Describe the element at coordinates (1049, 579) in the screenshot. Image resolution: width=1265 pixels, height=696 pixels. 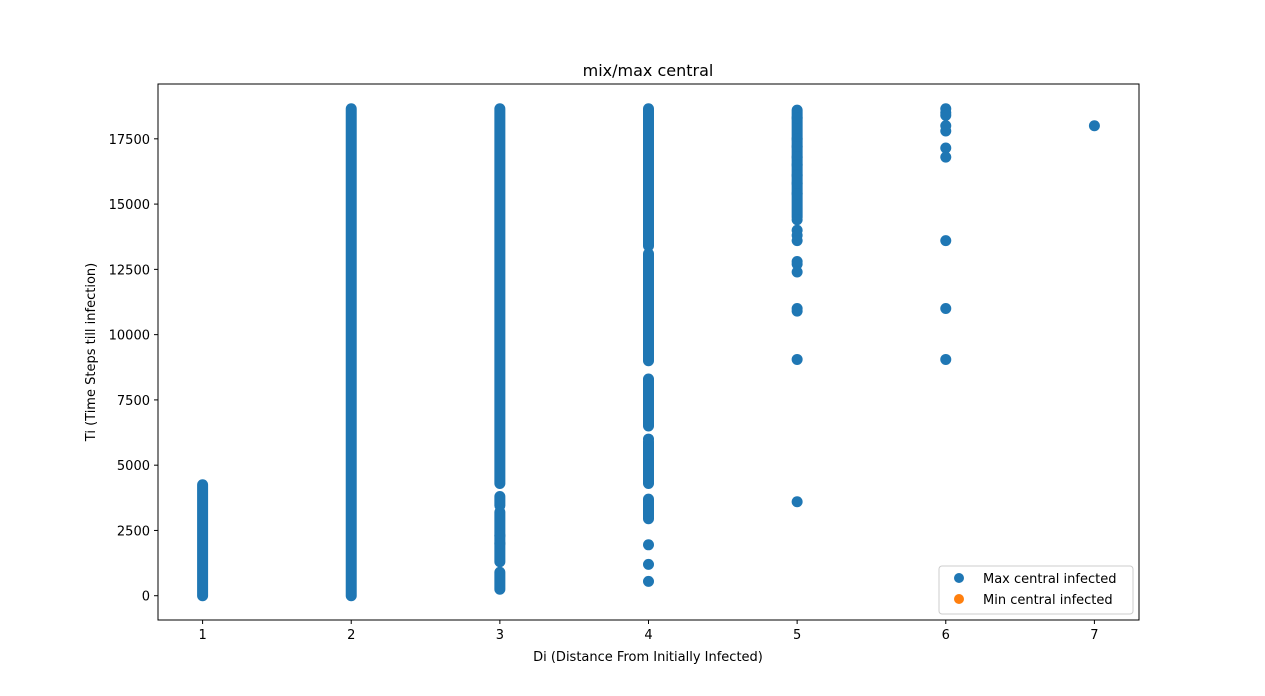
I see `legend-label-max-central: Max central infected` at that location.